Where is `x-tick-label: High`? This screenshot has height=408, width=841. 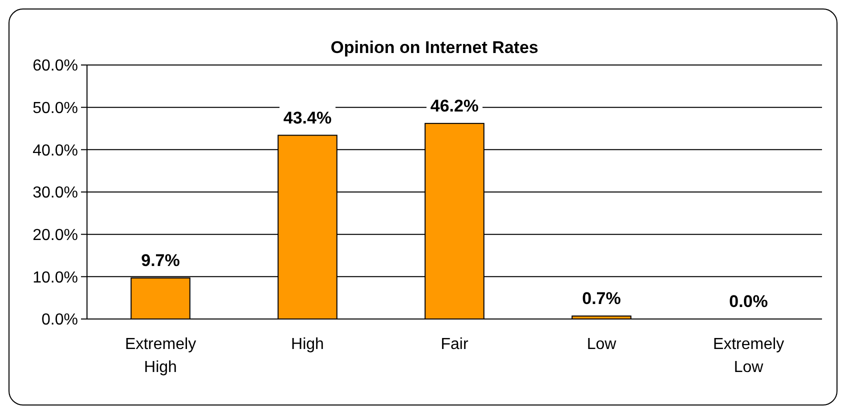 x-tick-label: High is located at coordinates (307, 344).